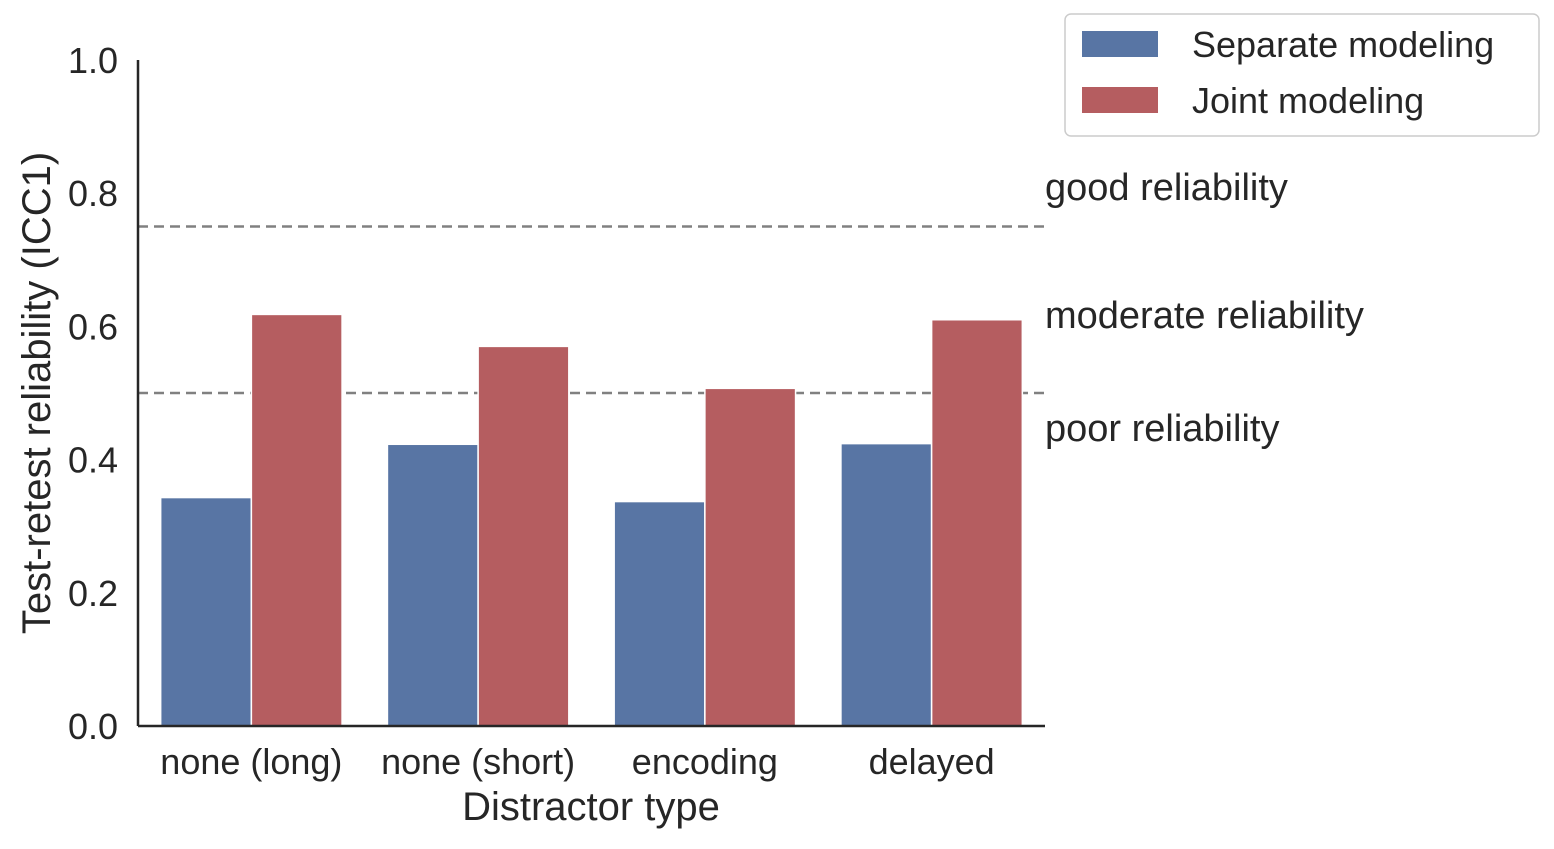 The image size is (1554, 849). What do you see at coordinates (1204, 316) in the screenshot?
I see `annotation-moderate-reliability: moderate reliability` at bounding box center [1204, 316].